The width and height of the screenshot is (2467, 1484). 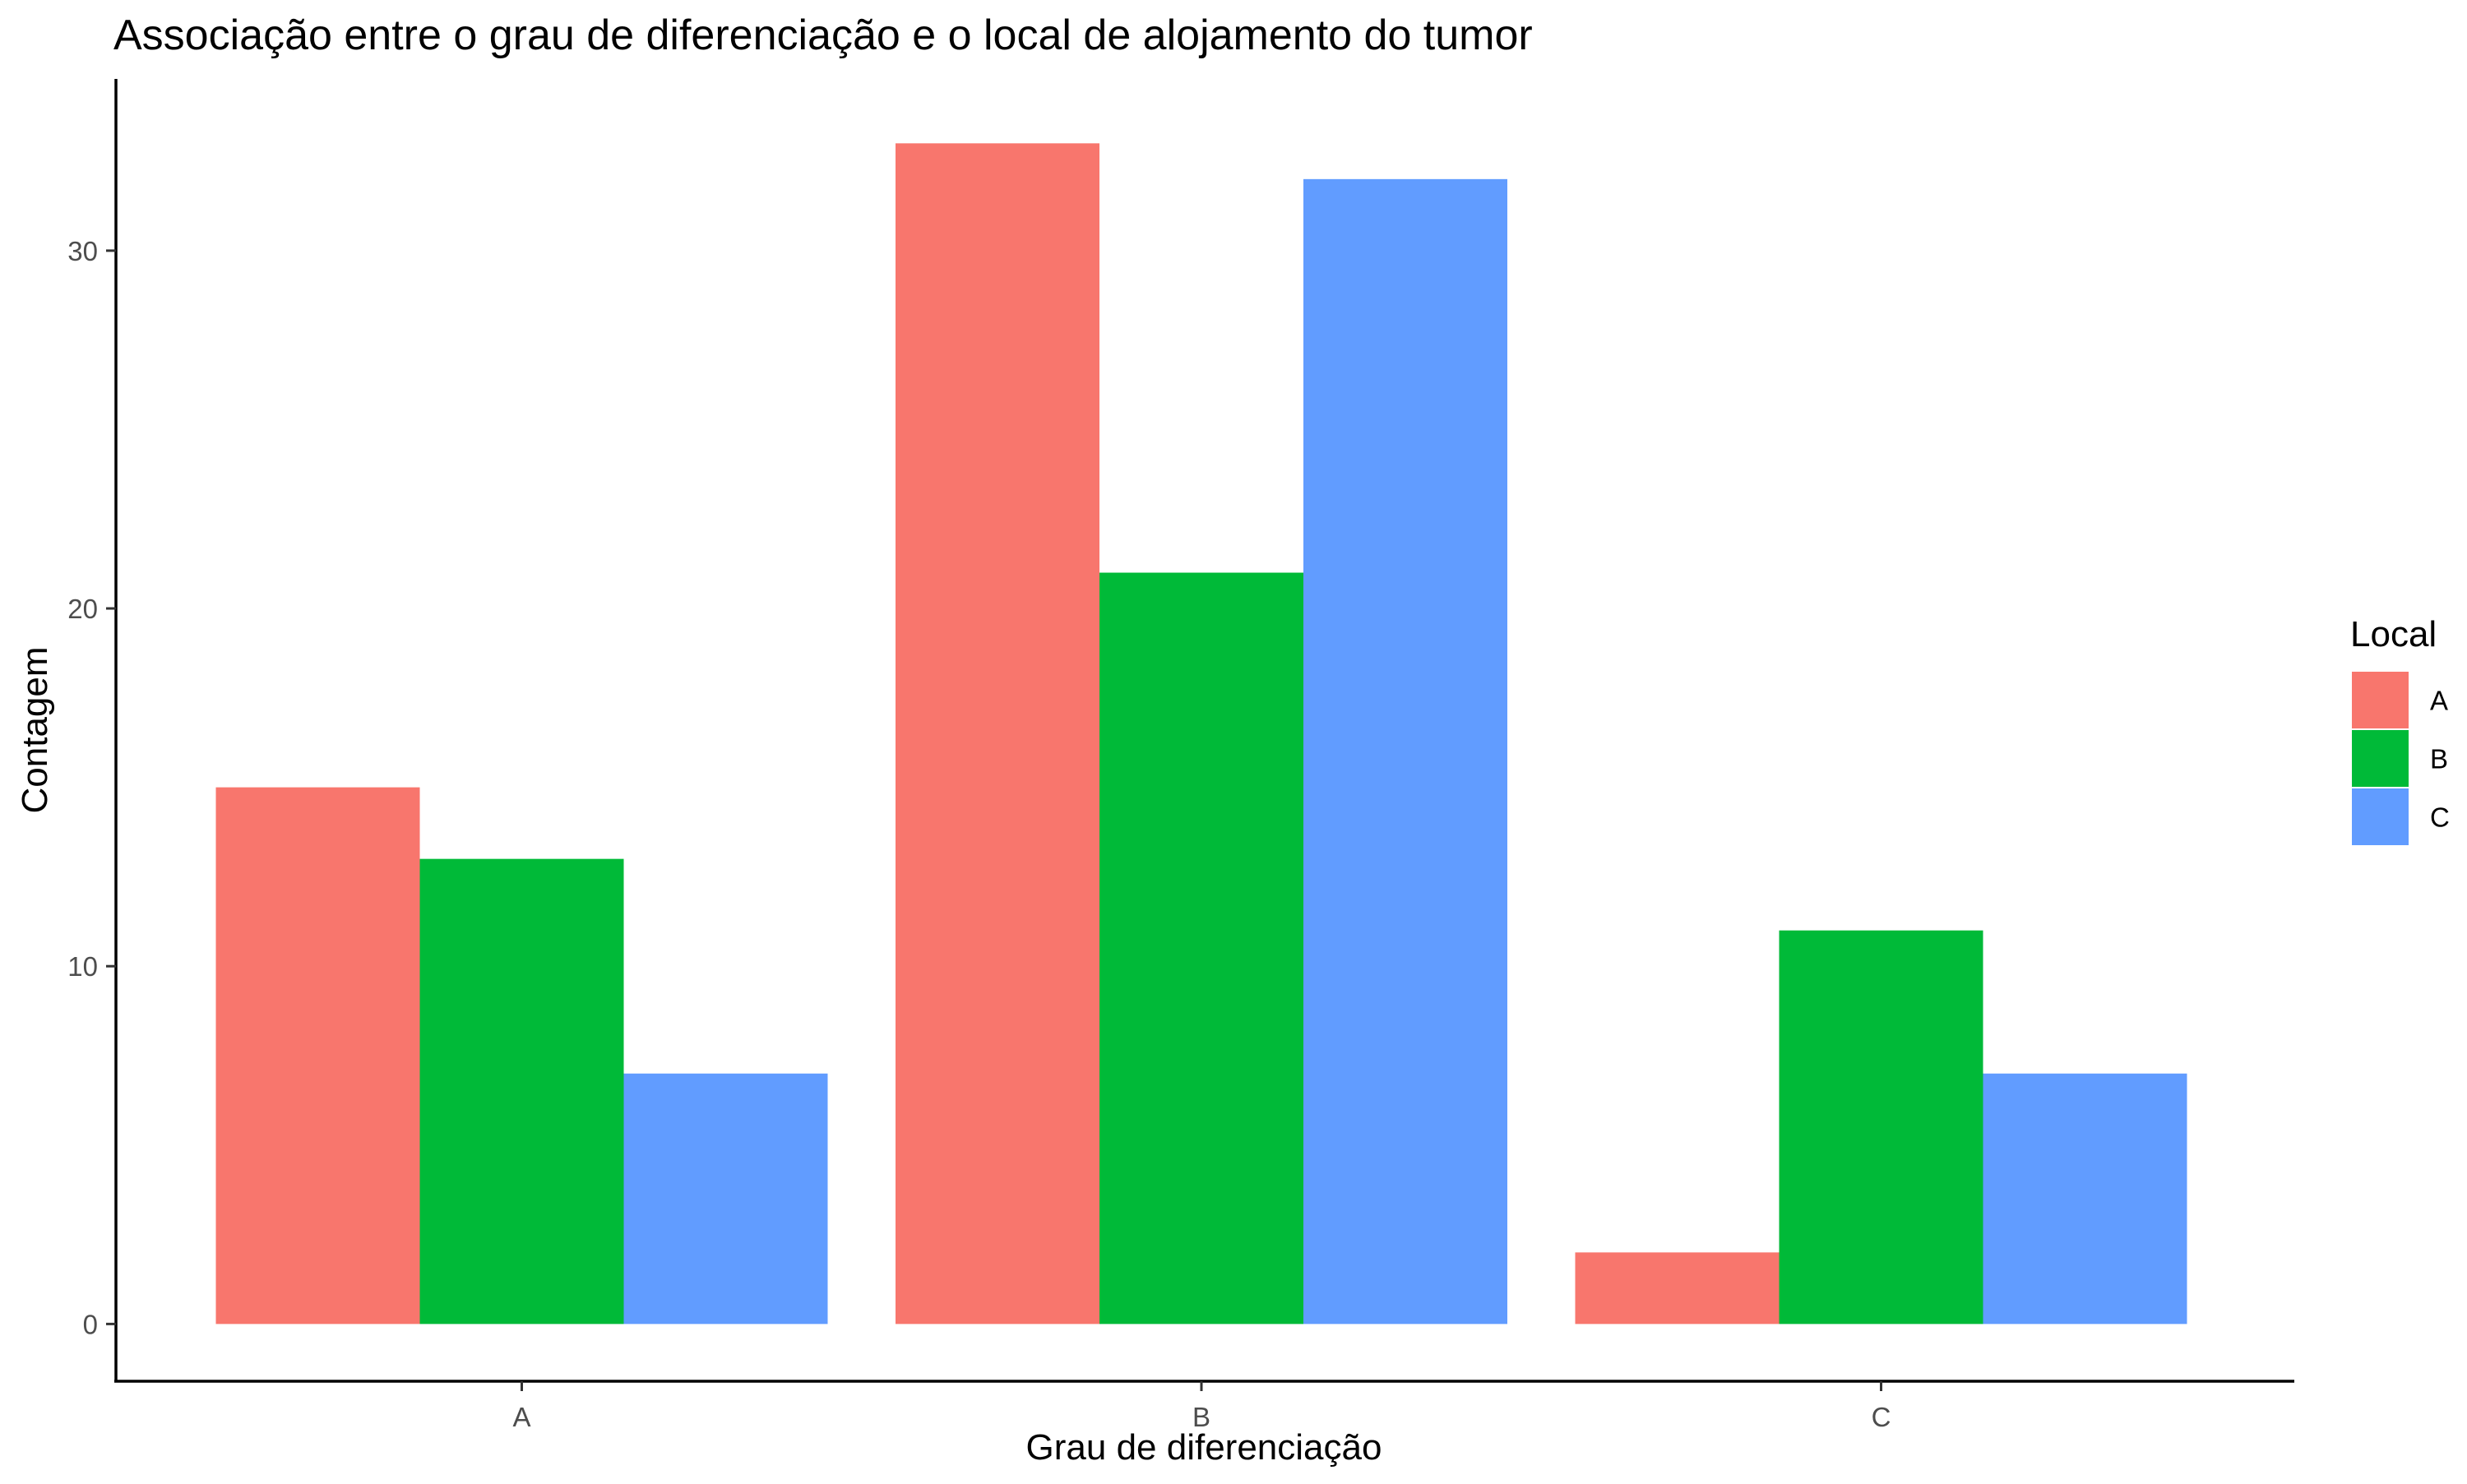 I want to click on y-tick-label: 20, so click(x=82, y=609).